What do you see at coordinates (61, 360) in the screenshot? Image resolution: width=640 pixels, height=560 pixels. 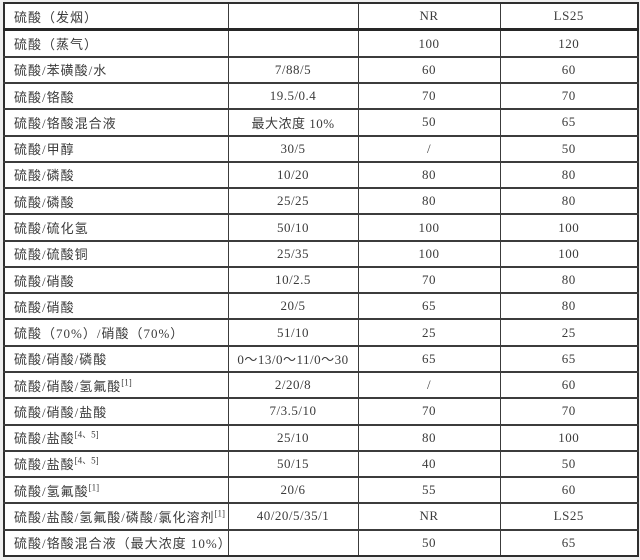 I see `chemical-name: 硫酸/硝酸/磷酸` at bounding box center [61, 360].